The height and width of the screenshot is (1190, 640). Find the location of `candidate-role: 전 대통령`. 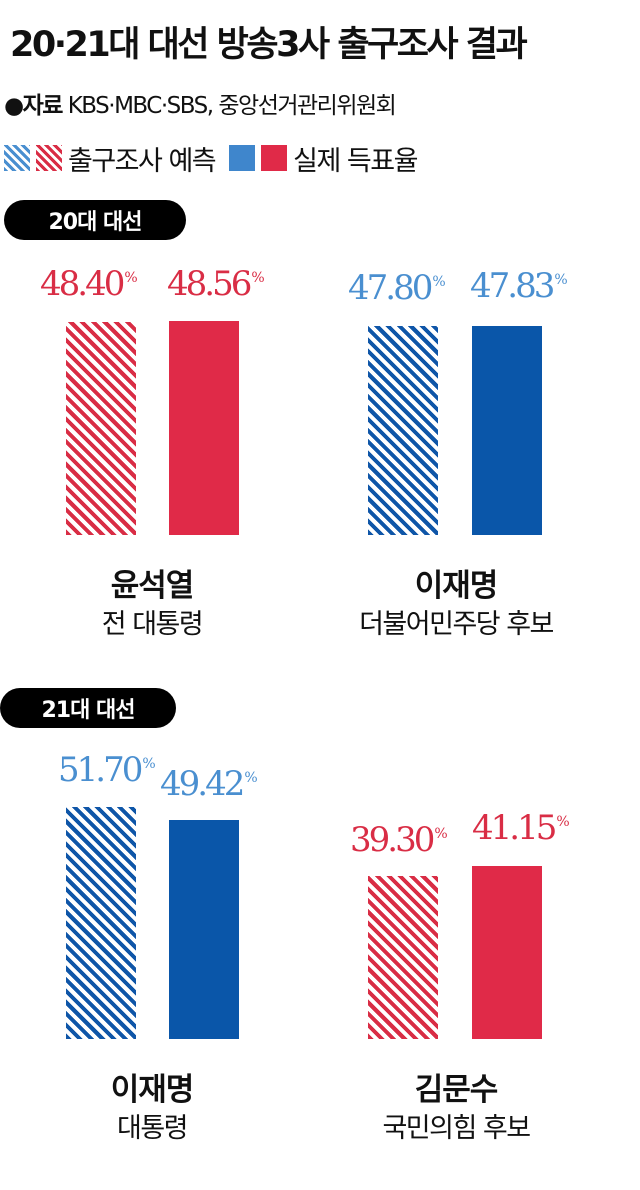

candidate-role: 전 대통령 is located at coordinates (152, 624).